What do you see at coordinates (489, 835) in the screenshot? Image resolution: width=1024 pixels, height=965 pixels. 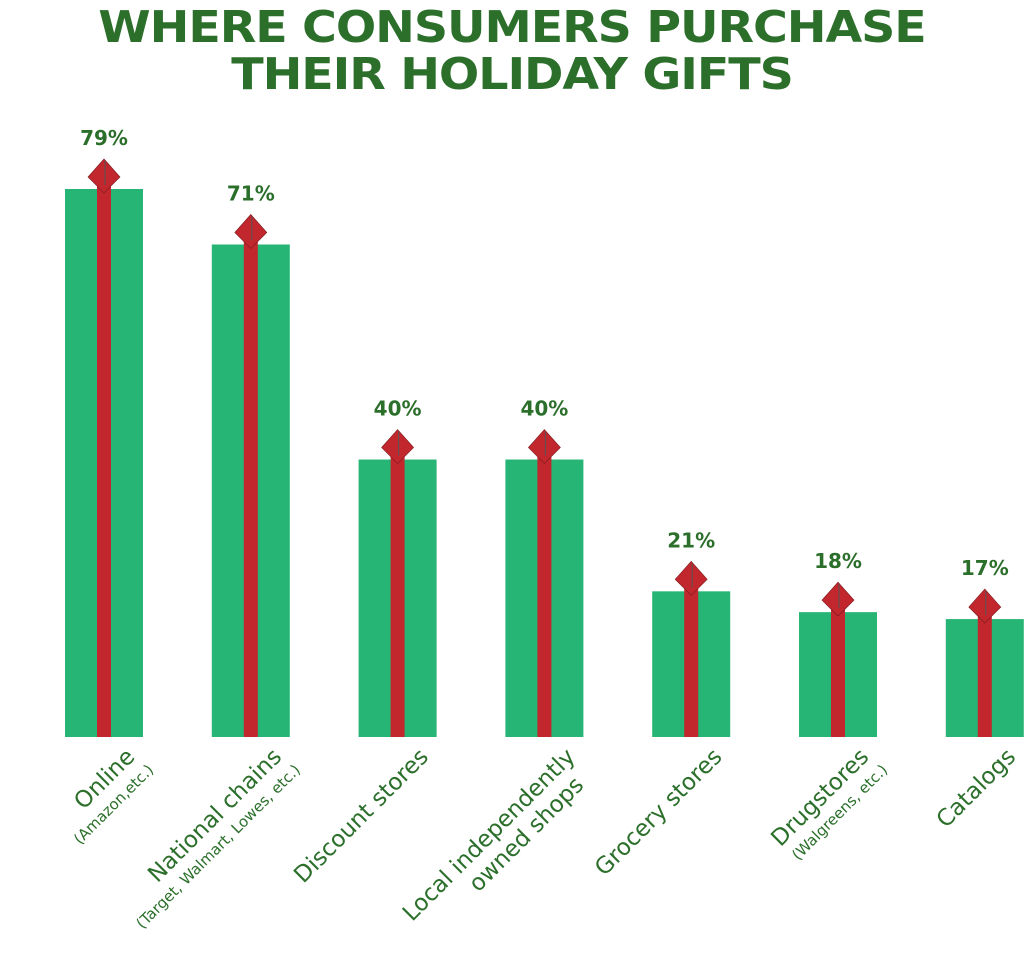 I see `category-label: Local independently` at bounding box center [489, 835].